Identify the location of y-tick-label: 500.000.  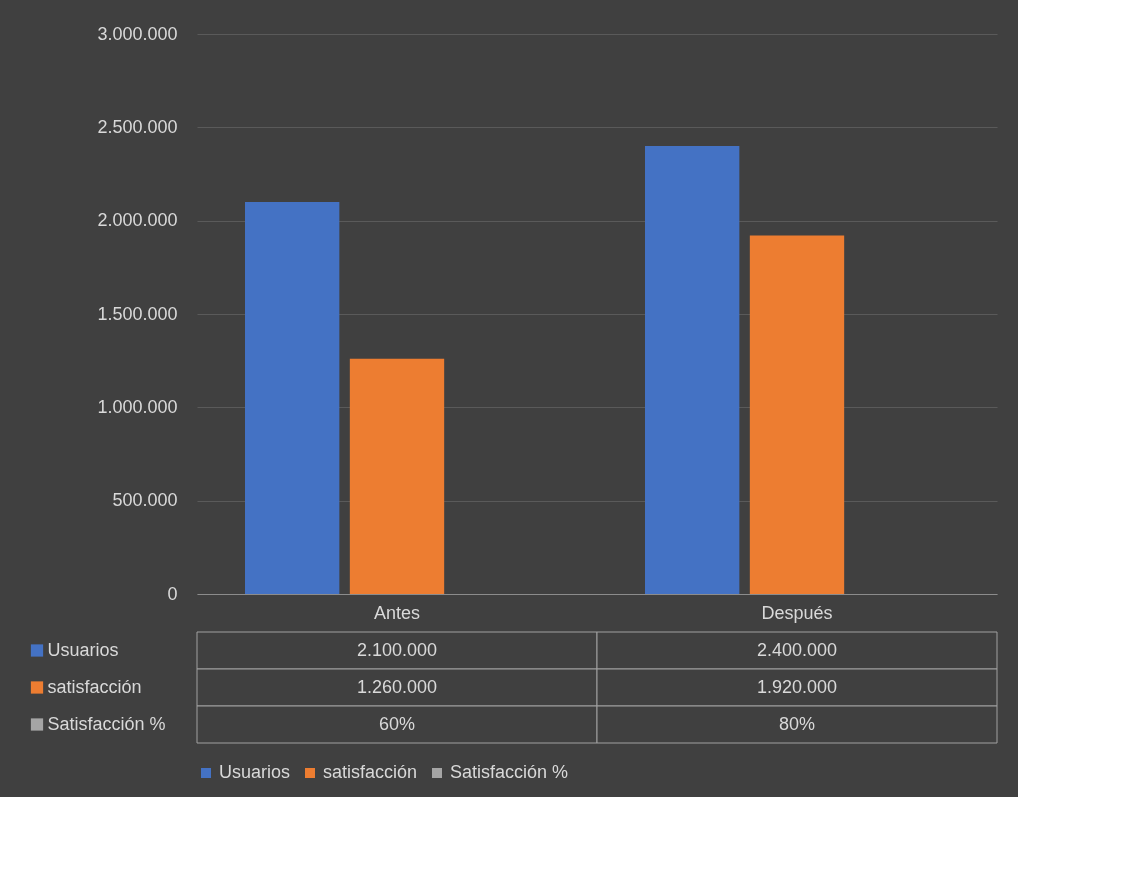
(145, 500).